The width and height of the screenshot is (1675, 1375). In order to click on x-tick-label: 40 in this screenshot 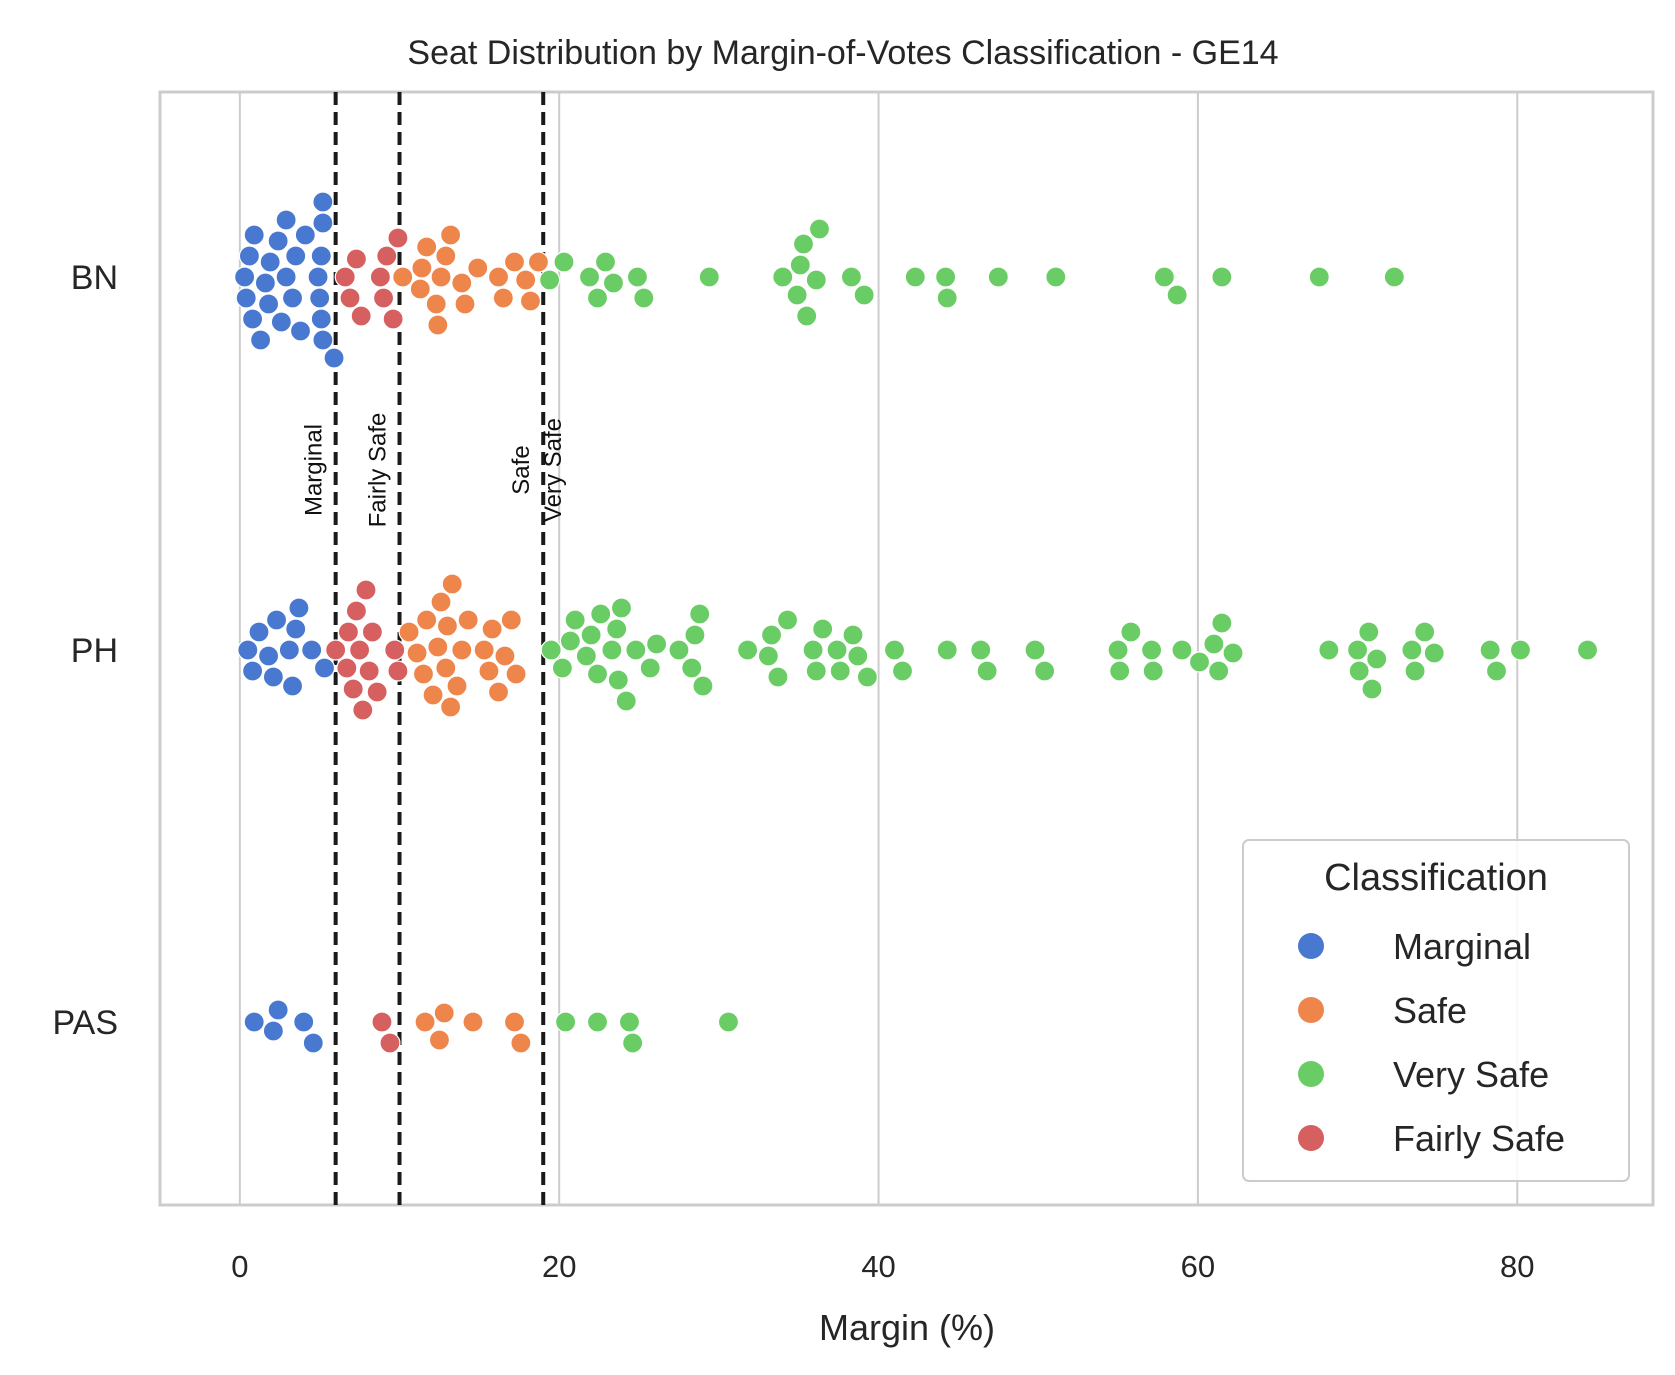, I will do `click(878, 1266)`.